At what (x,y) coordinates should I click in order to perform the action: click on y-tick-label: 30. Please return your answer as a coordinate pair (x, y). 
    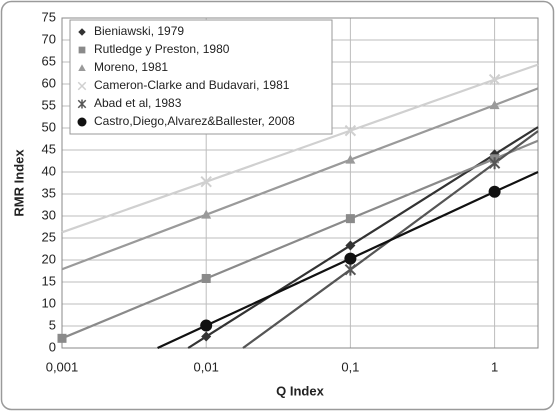
    Looking at the image, I should click on (49, 214).